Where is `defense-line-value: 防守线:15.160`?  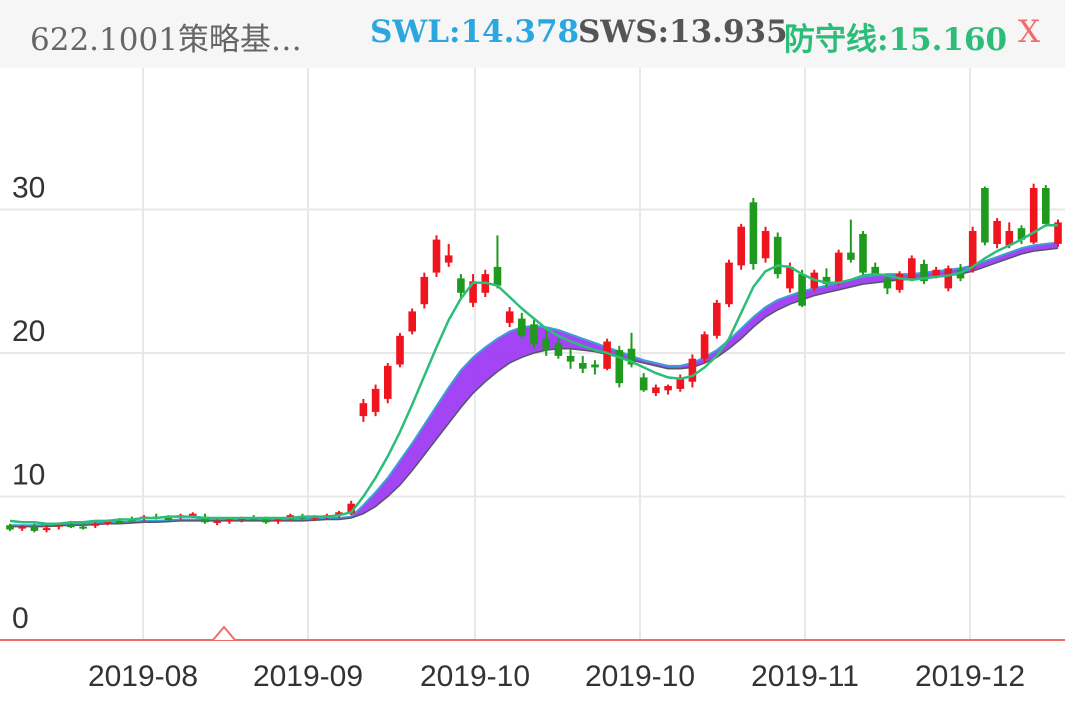
defense-line-value: 防守线:15.160 is located at coordinates (896, 40).